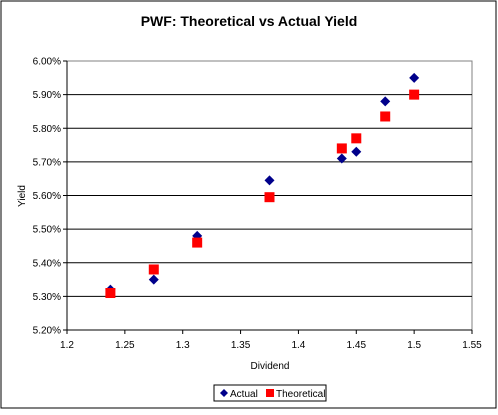  Describe the element at coordinates (47, 230) in the screenshot. I see `y-tick-label: 5.50%` at that location.